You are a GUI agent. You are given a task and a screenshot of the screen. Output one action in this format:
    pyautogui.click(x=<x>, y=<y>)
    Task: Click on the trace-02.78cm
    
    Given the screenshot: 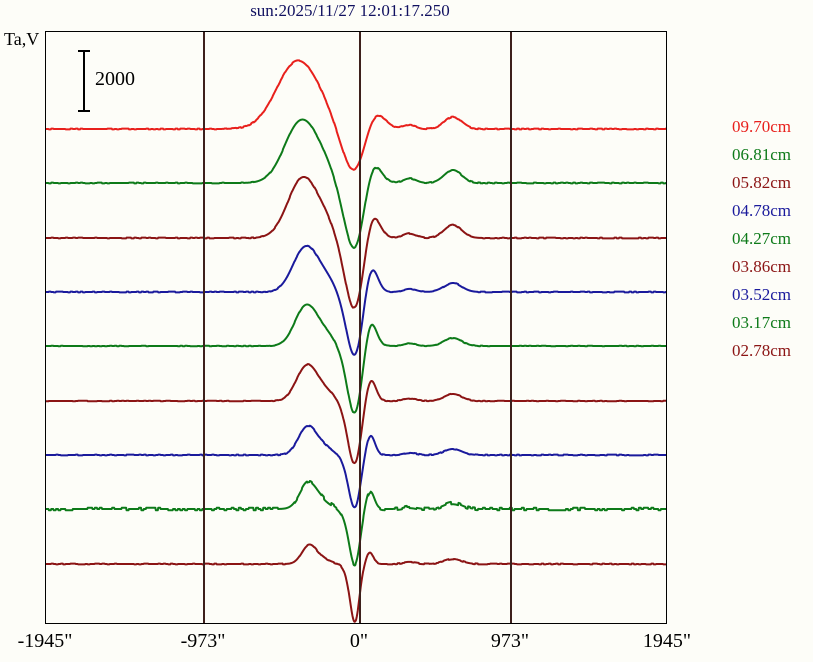 What is the action you would take?
    pyautogui.click(x=356, y=583)
    